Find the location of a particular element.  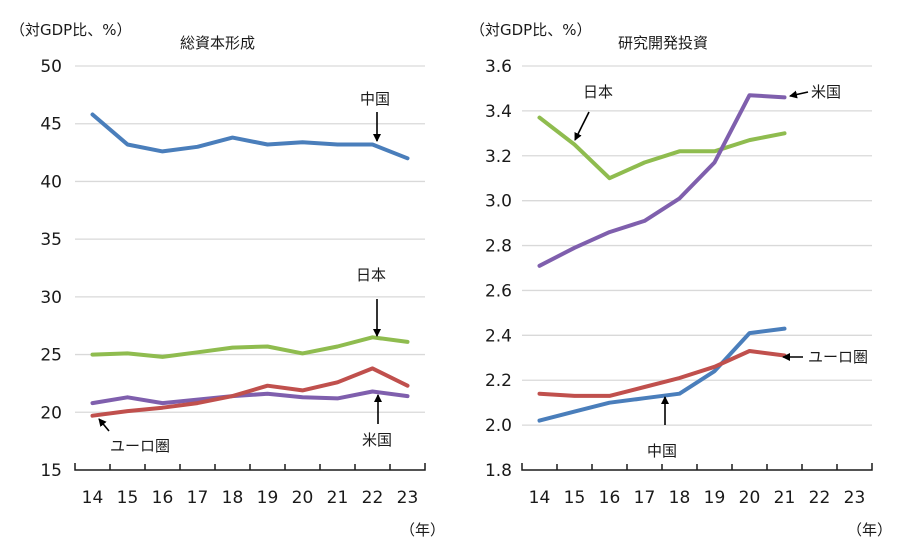

y-tick-labels: 15 20 25 30 35 40 45 50 is located at coordinates (51, 269).